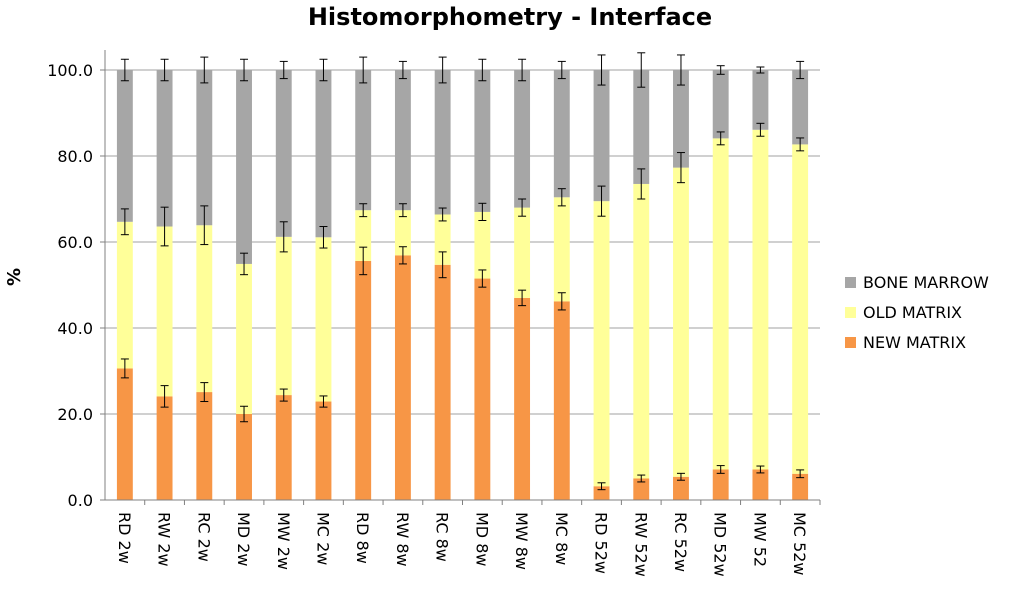 This screenshot has height=594, width=1024. Describe the element at coordinates (759, 539) in the screenshot. I see `x-tick-label: MW 52` at that location.